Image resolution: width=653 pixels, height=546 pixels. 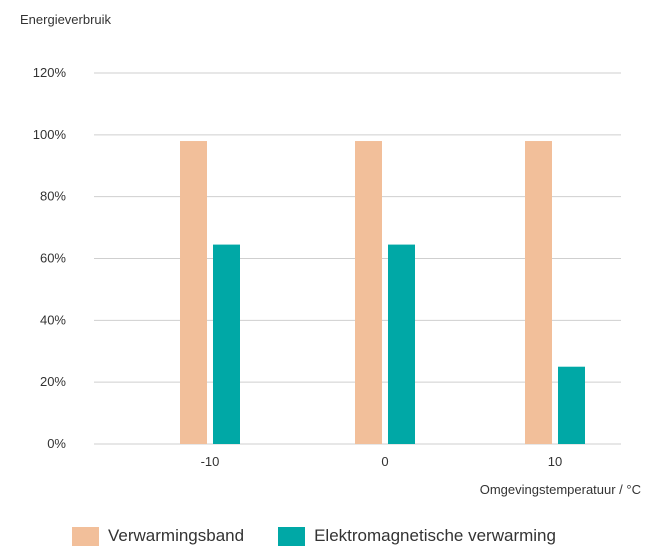 What do you see at coordinates (50, 72) in the screenshot?
I see `y-tick-label: 120%` at bounding box center [50, 72].